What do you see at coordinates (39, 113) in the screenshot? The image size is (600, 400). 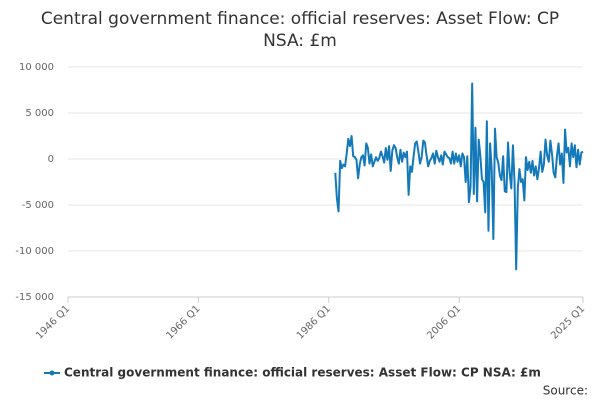 I see `y-tick-label: 5 000` at bounding box center [39, 113].